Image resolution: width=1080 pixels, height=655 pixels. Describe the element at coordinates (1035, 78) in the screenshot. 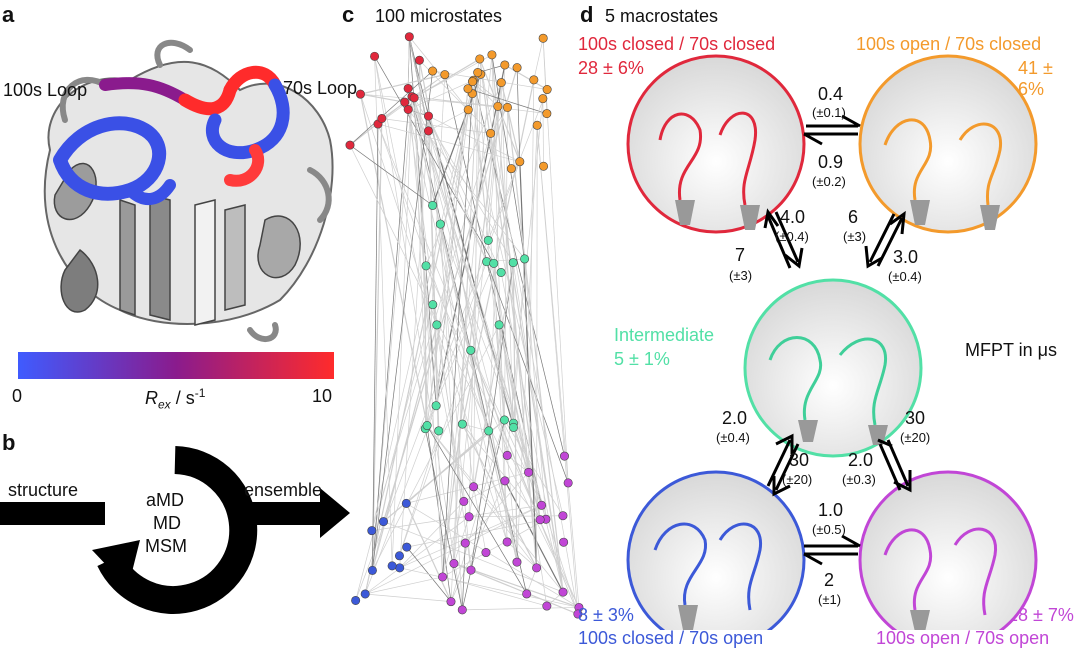

I see `state-oc-pop: 41 ± 6%` at that location.